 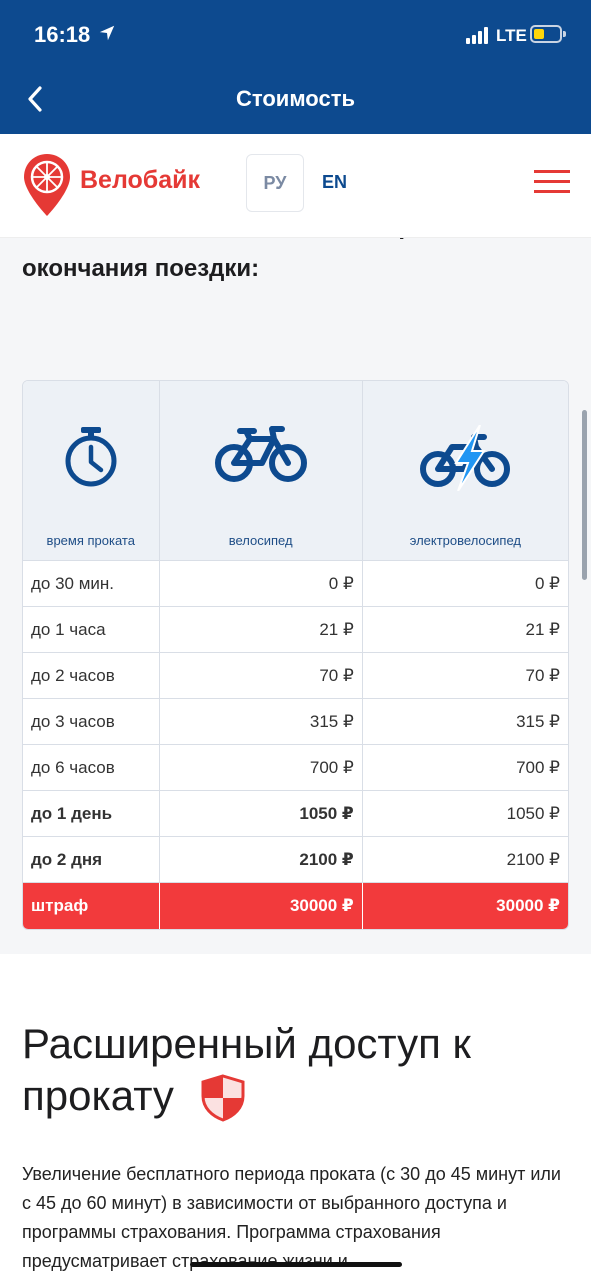 I want to click on header-ebike: электровелосипед, so click(x=465, y=470).